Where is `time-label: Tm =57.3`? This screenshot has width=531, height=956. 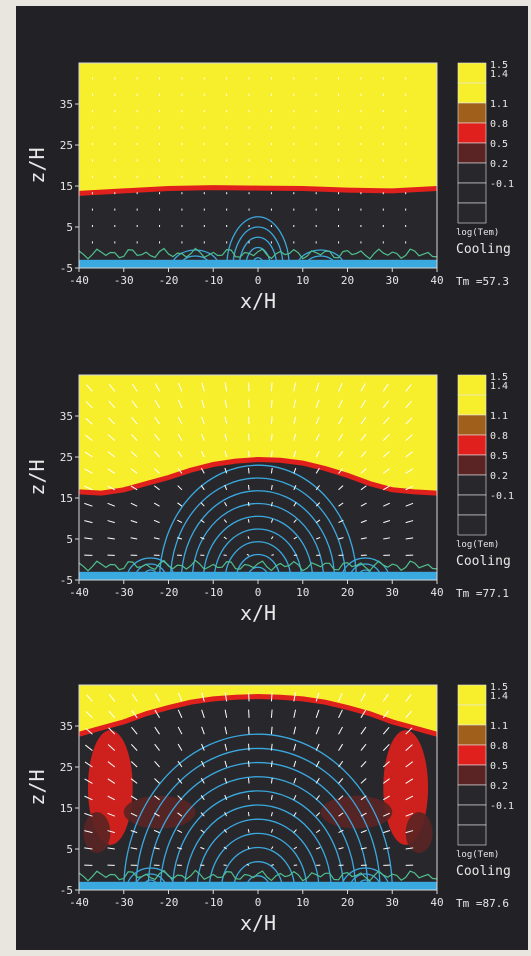 time-label: Tm =57.3 is located at coordinates (482, 281).